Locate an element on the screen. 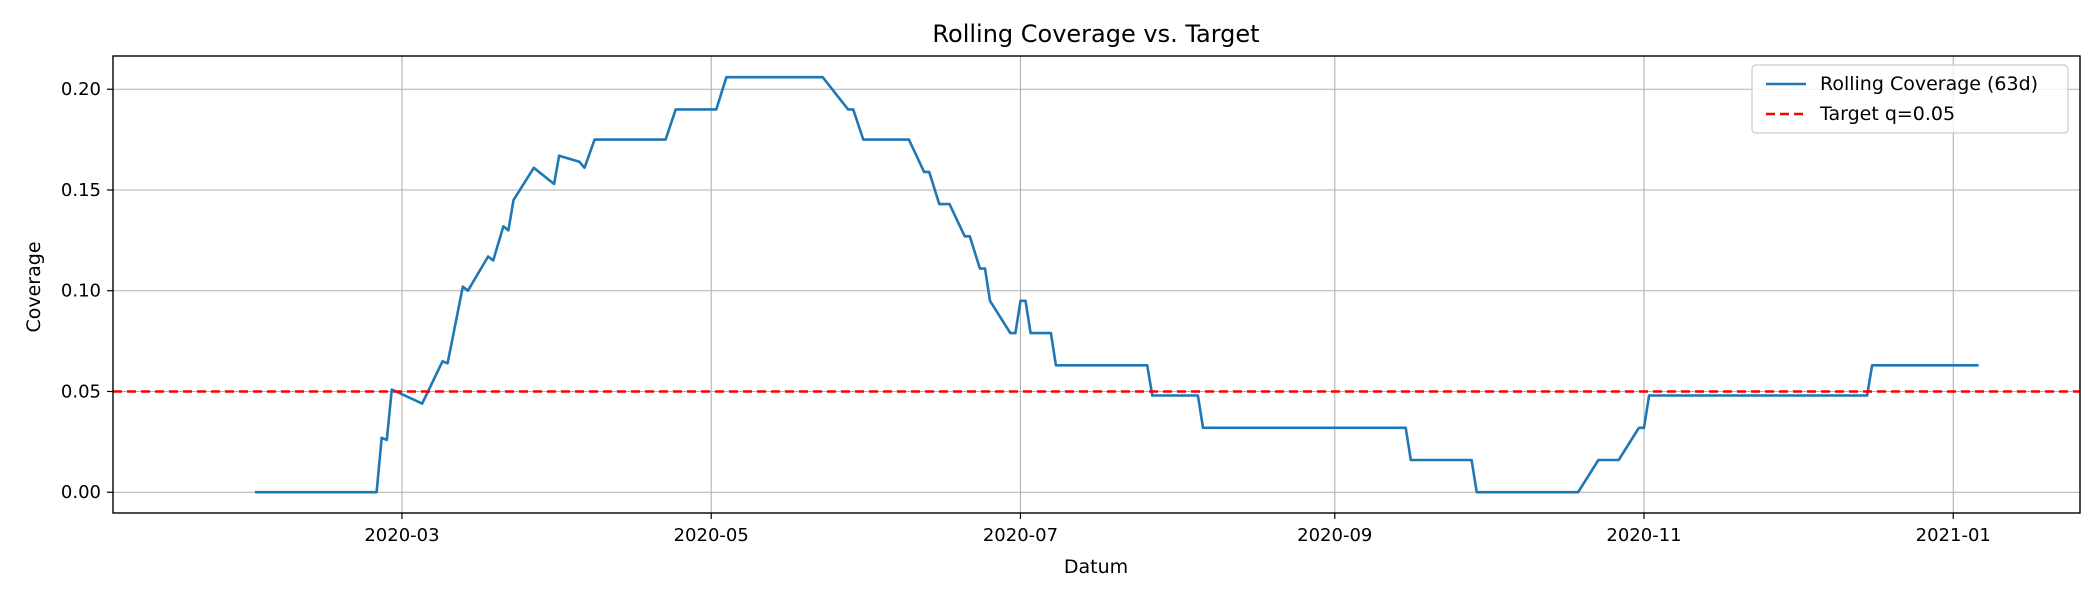  x-axis-label: Datum is located at coordinates (1096, 567).